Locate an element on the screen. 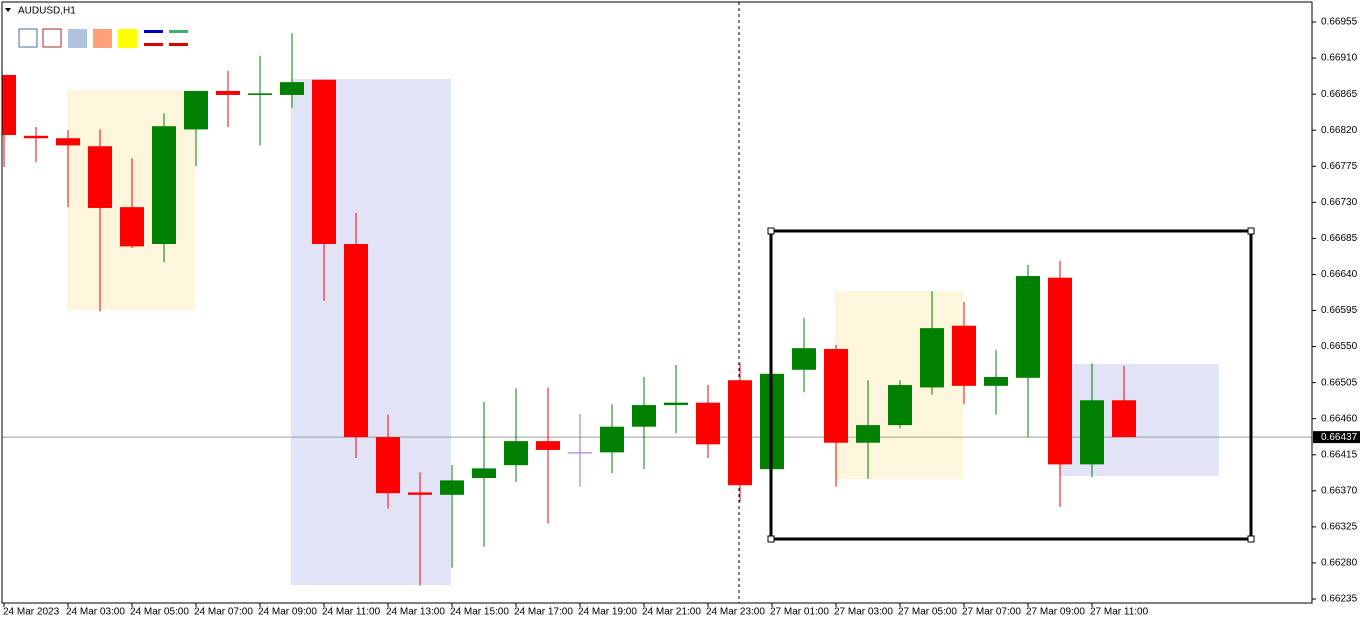 The height and width of the screenshot is (624, 1362). x-tick-label: 24 Mar 17:00 is located at coordinates (543, 612).